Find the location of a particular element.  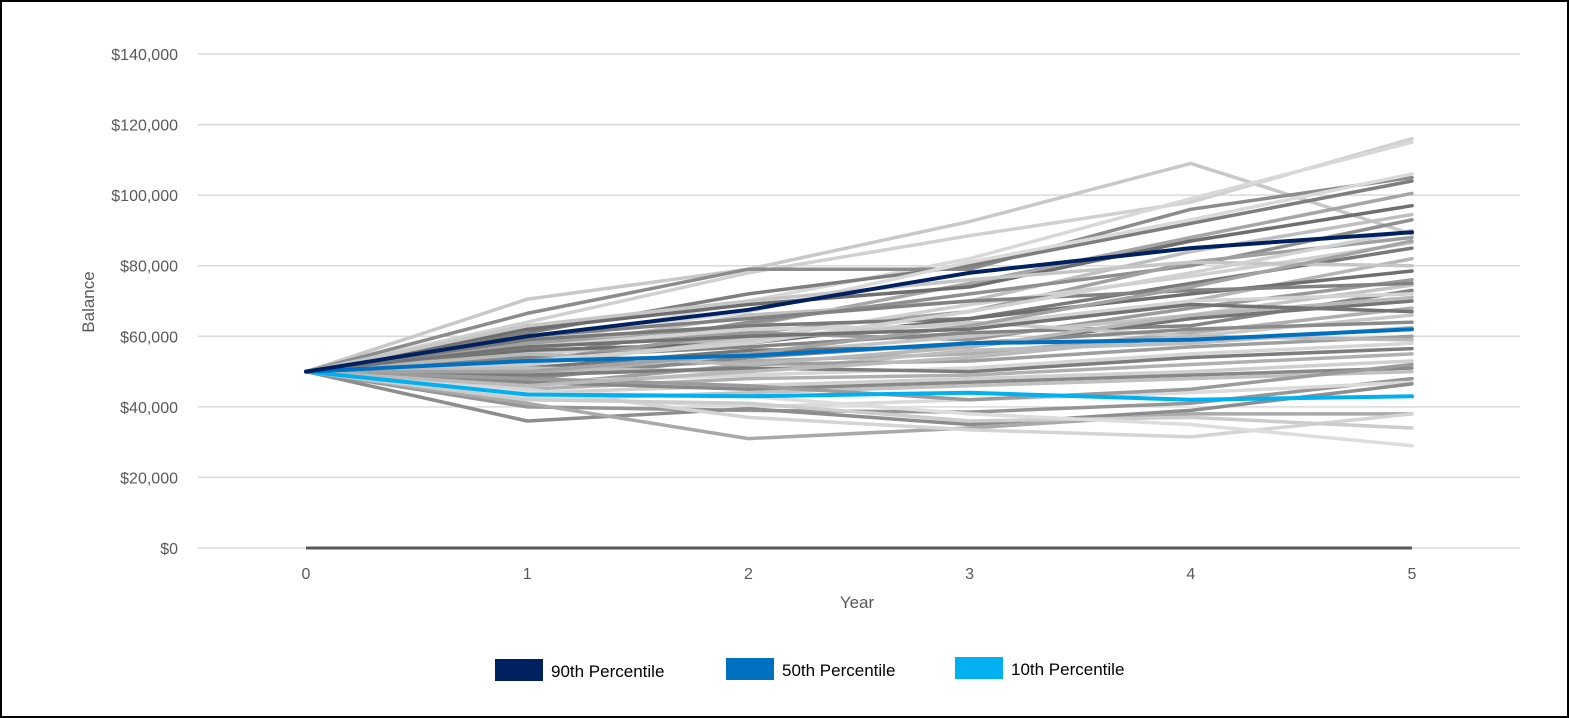

y-tick-label: $80,000 is located at coordinates (149, 267).